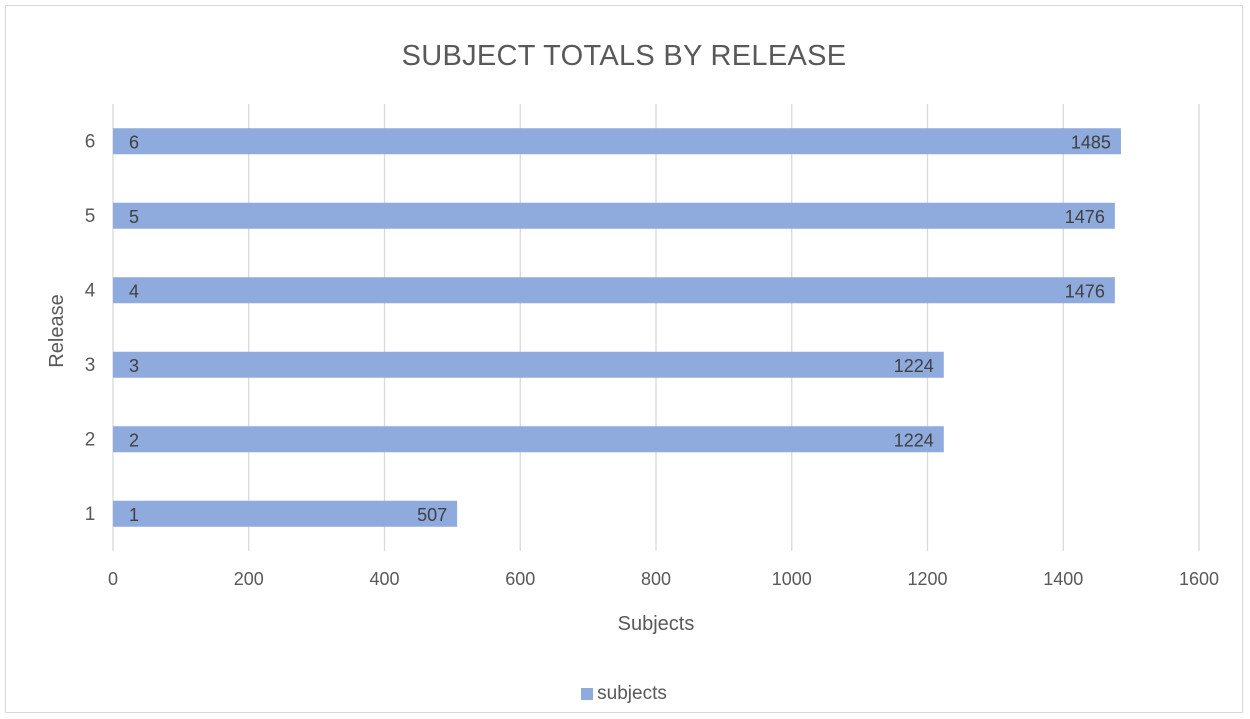 Image resolution: width=1250 pixels, height=719 pixels. I want to click on x-tick-label: 1600, so click(1199, 579).